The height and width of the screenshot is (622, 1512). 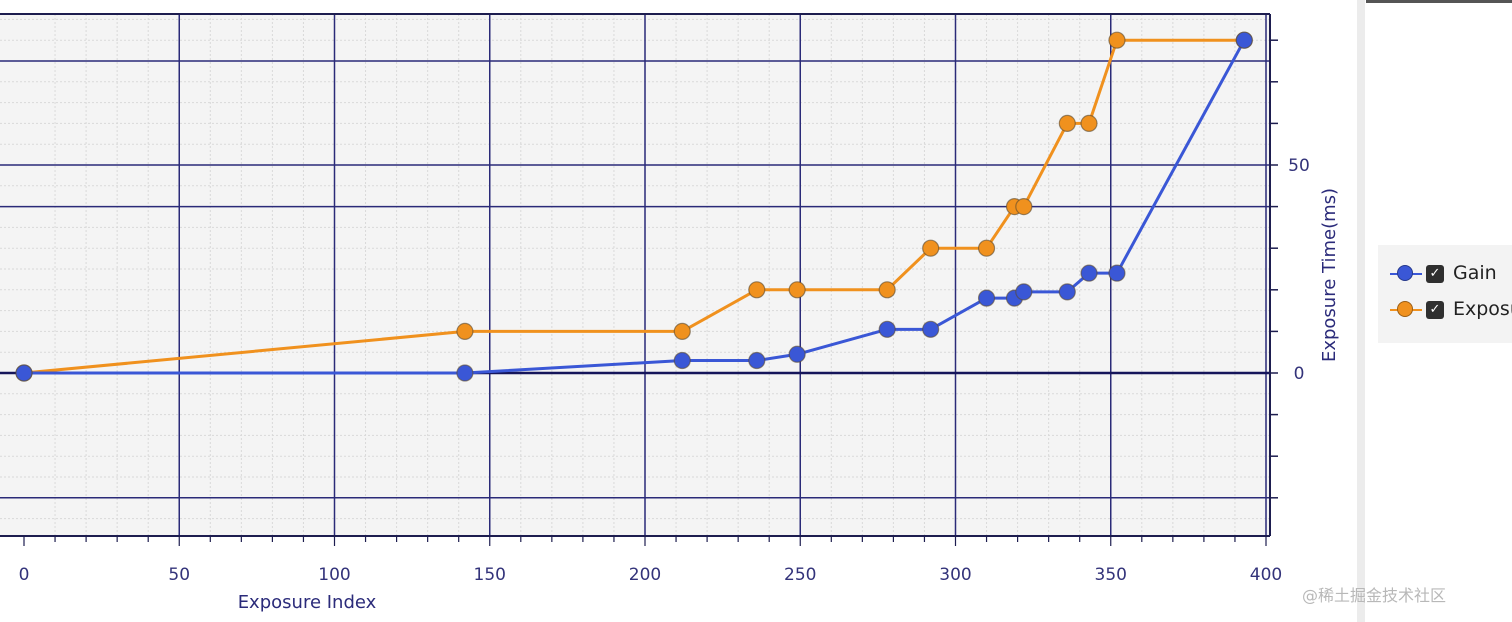 What do you see at coordinates (1445, 274) in the screenshot?
I see `legend-item-gain: ✓ Gain` at bounding box center [1445, 274].